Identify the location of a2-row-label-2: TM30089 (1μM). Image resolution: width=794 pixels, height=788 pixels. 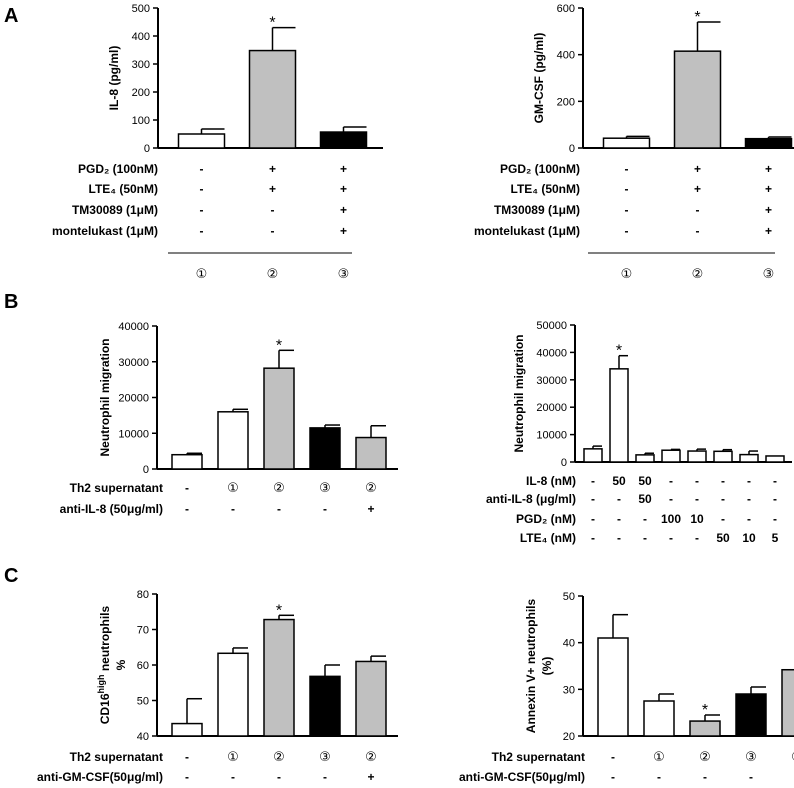
(537, 210).